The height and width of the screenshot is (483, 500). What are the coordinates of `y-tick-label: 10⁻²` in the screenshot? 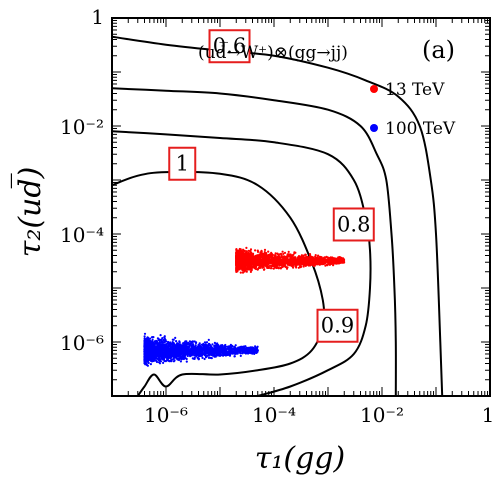 It's located at (82, 127).